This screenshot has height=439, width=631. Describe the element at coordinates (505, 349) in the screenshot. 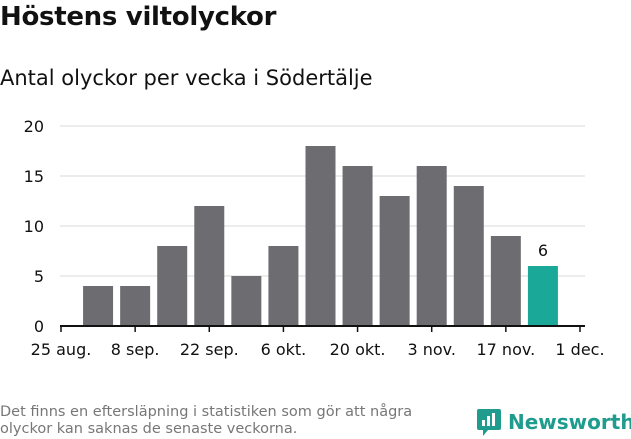

I see `x-tick-label: 17 nov.` at that location.